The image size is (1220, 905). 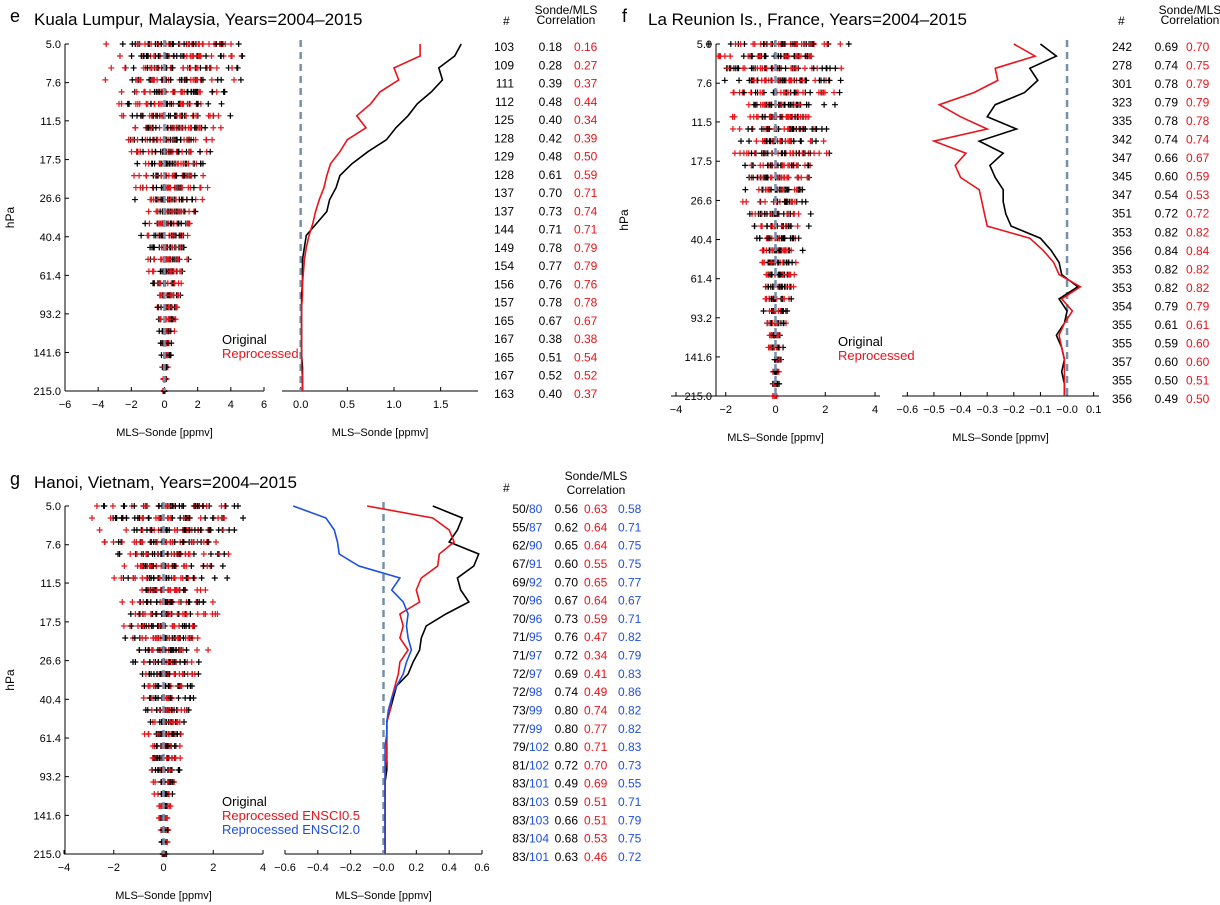 What do you see at coordinates (551, 376) in the screenshot?
I see `row-corr-original: 0.52` at bounding box center [551, 376].